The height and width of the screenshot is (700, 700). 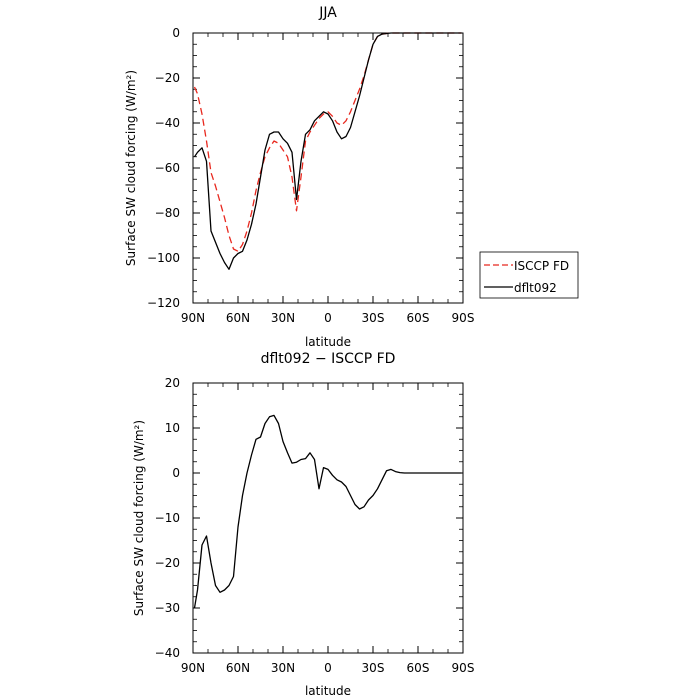 I want to click on y-tick-label: 10, so click(x=172, y=428).